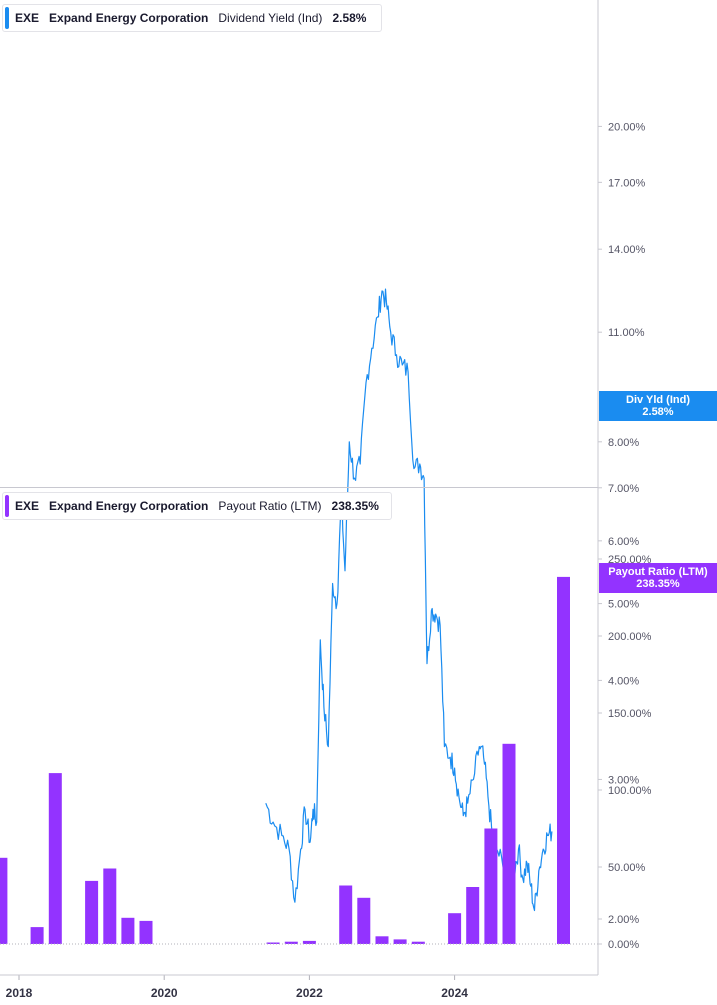  Describe the element at coordinates (627, 250) in the screenshot. I see `yield-y-tick-label: 14.00%` at that location.